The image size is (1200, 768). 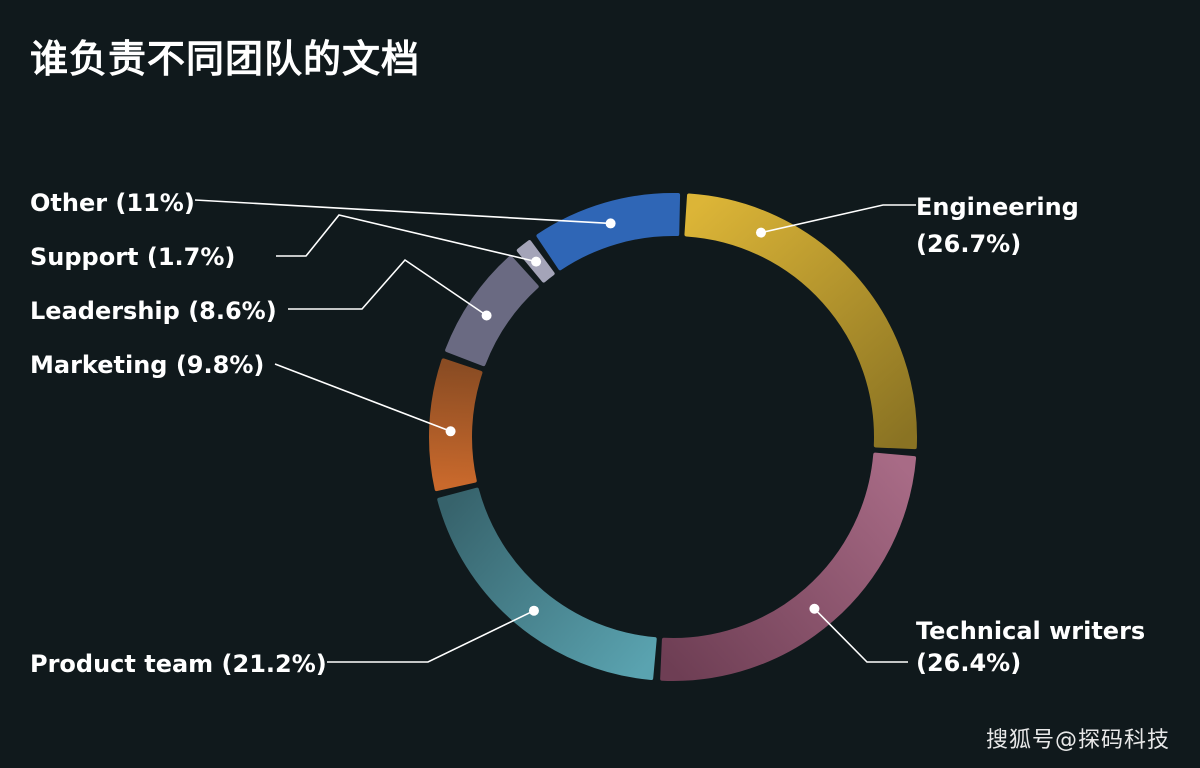 What do you see at coordinates (760, 232) in the screenshot?
I see `callout-dot-engineering` at bounding box center [760, 232].